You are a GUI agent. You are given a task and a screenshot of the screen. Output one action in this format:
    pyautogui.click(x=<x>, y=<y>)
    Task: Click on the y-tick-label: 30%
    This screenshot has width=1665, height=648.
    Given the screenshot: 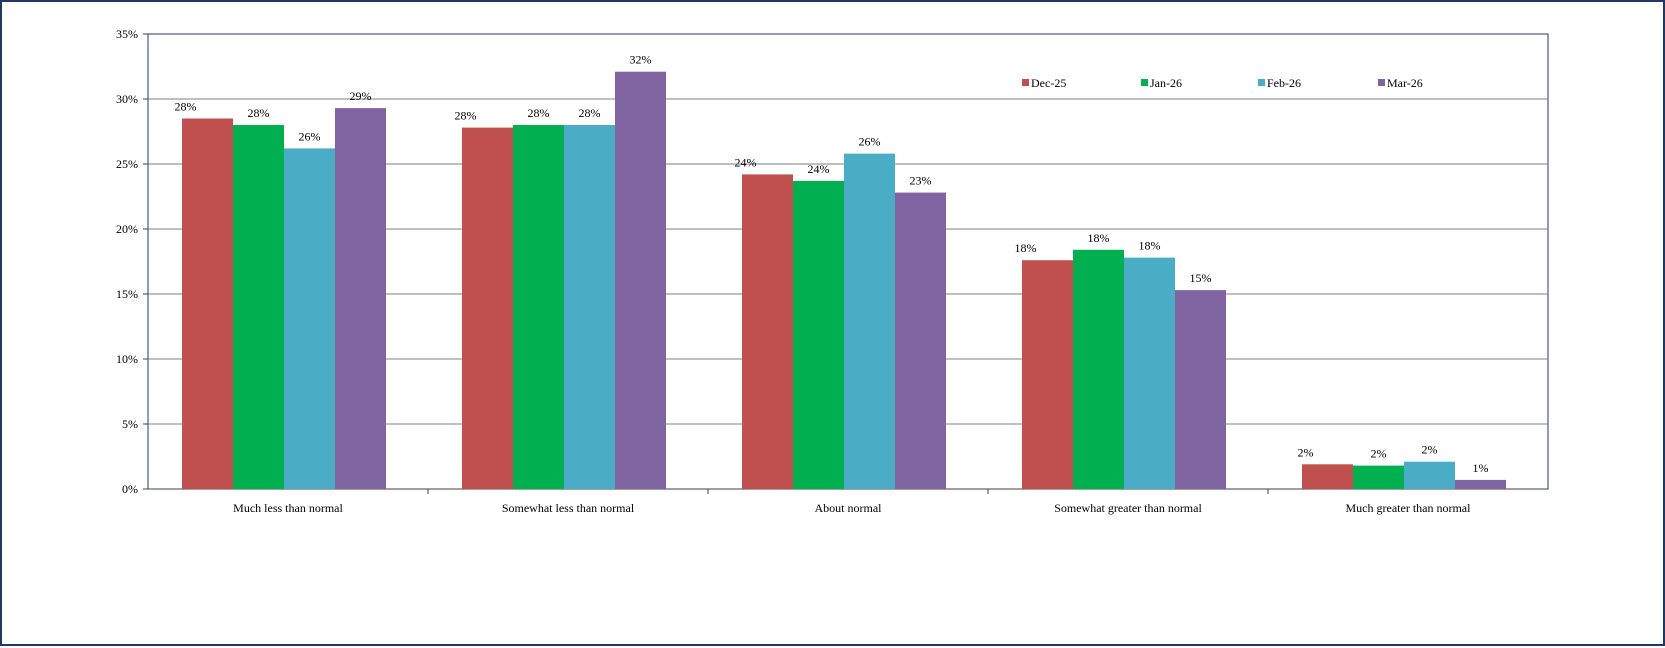 What is the action you would take?
    pyautogui.click(x=127, y=99)
    